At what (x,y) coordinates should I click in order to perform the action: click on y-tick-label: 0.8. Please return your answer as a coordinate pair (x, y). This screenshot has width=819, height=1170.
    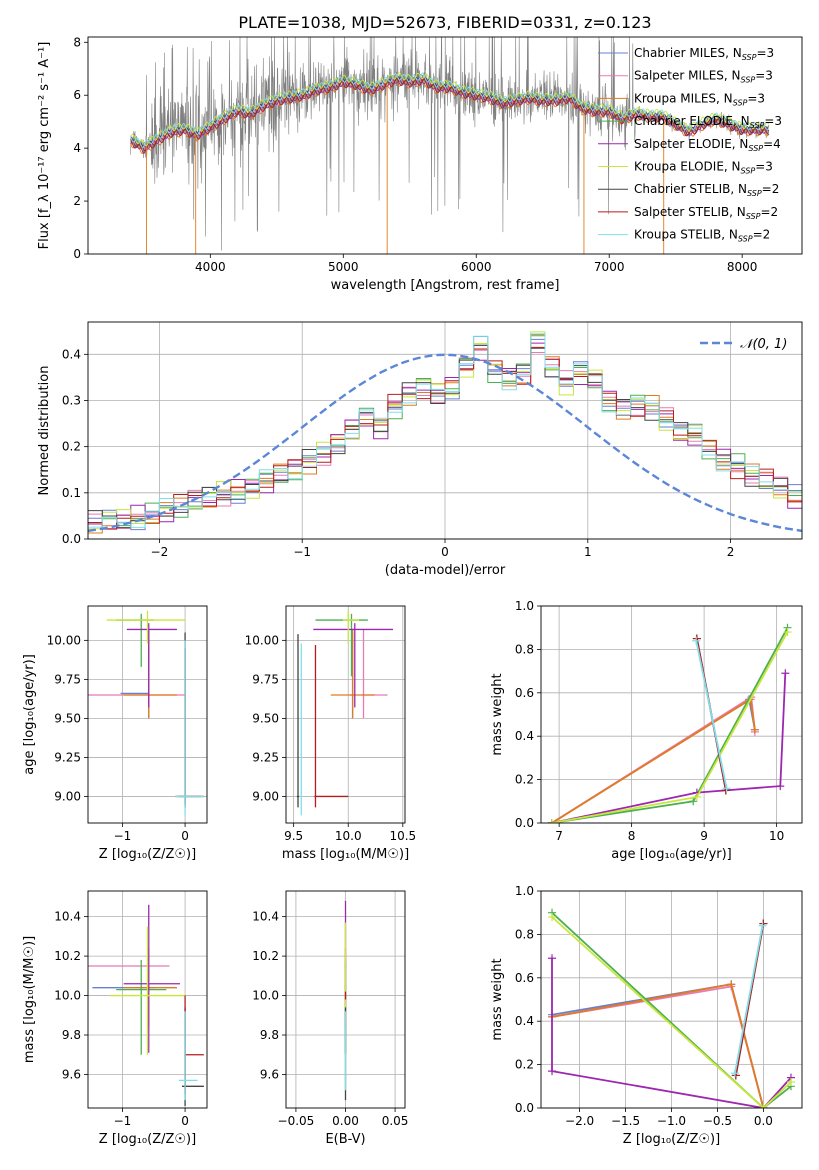
    Looking at the image, I should click on (524, 934).